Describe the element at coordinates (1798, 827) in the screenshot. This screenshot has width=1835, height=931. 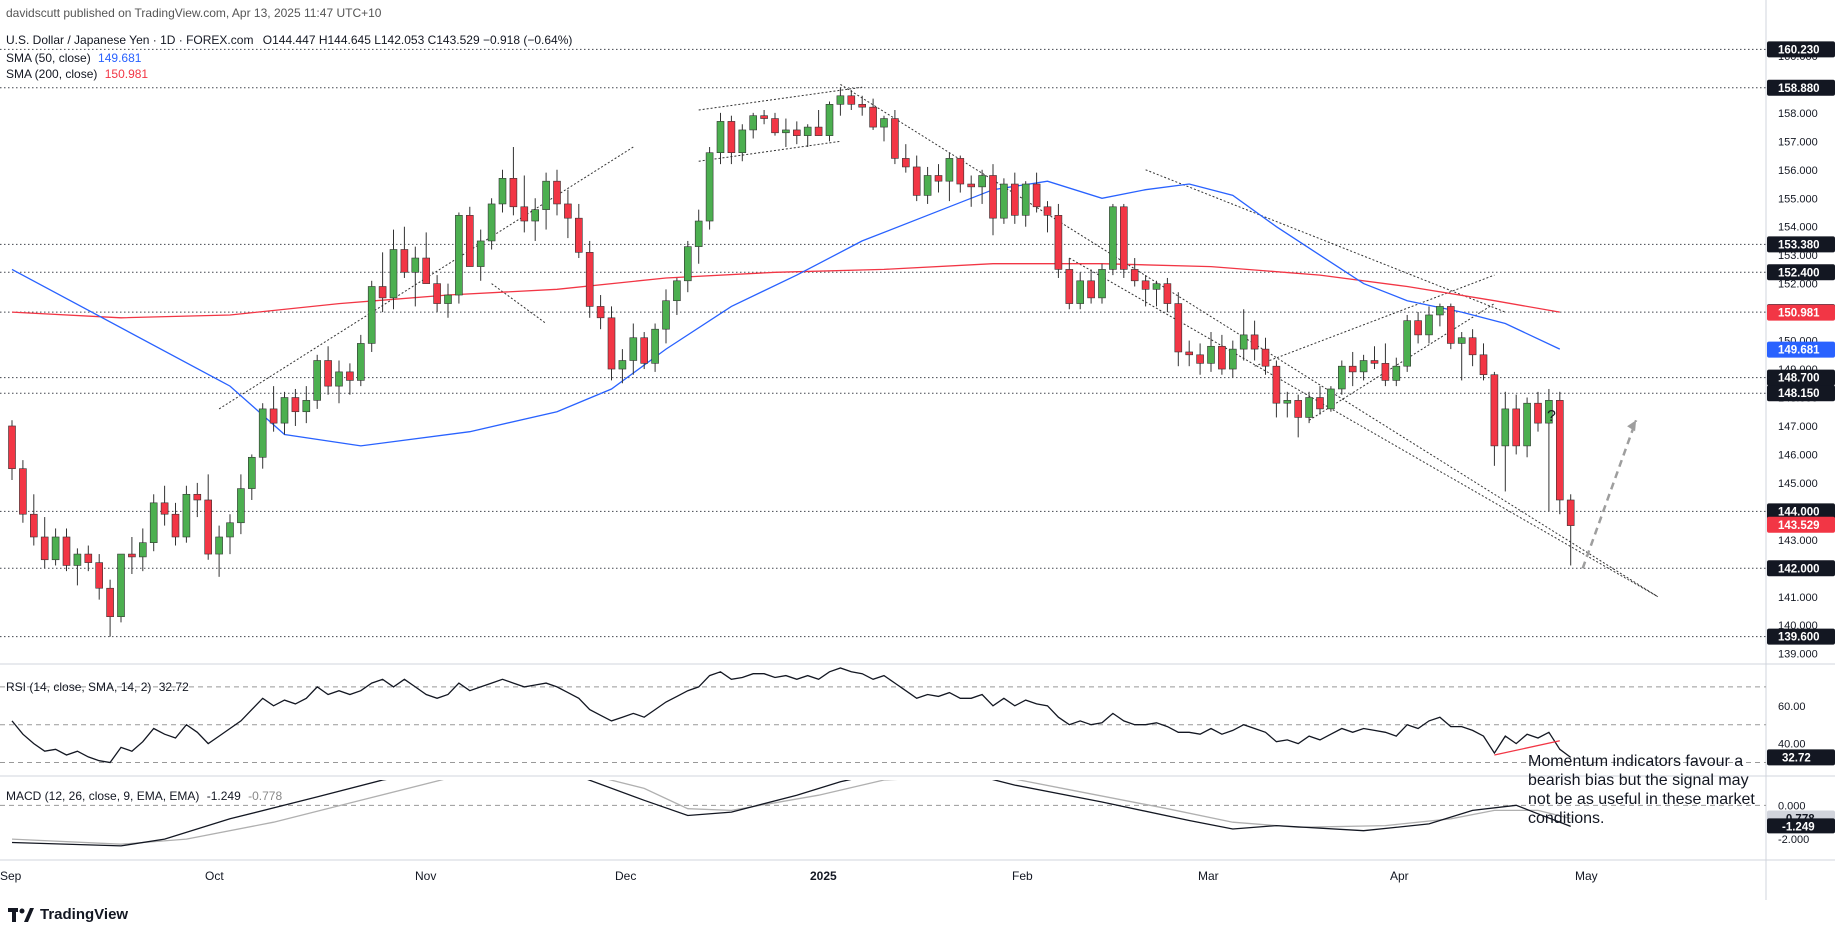
I see `macd-value-badge-label: -1.249` at that location.